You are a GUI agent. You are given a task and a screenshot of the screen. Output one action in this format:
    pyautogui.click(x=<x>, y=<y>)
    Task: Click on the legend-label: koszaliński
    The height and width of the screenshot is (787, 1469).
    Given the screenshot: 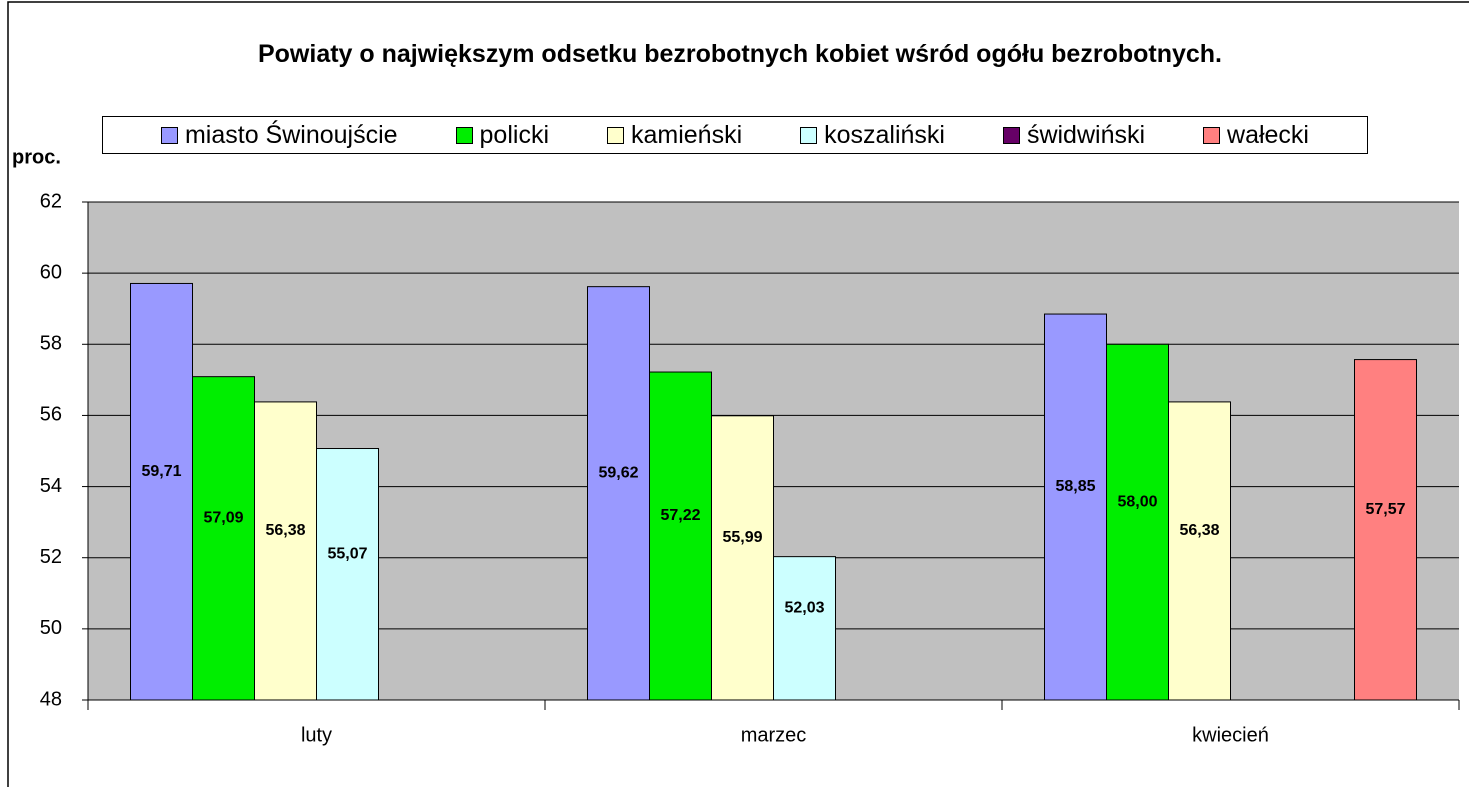 What is the action you would take?
    pyautogui.click(x=884, y=134)
    